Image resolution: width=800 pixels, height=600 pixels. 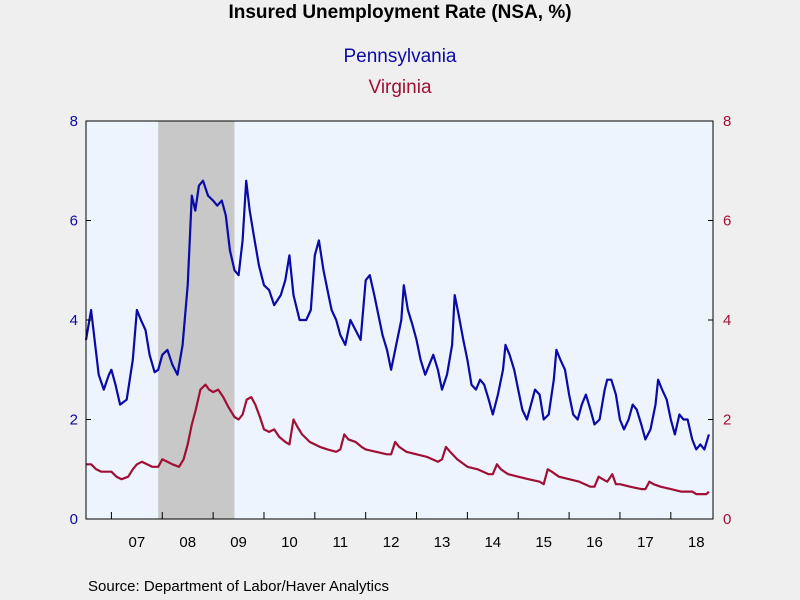 What do you see at coordinates (400, 56) in the screenshot?
I see `legend-entry-pennsylvania: Pennsylvania` at bounding box center [400, 56].